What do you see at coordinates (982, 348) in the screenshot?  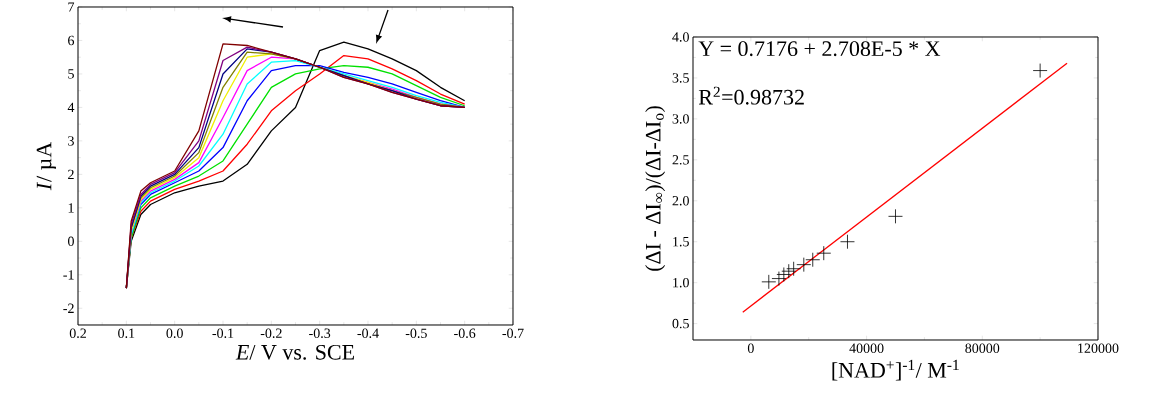 I see `x-tick-label: 80000` at bounding box center [982, 348].